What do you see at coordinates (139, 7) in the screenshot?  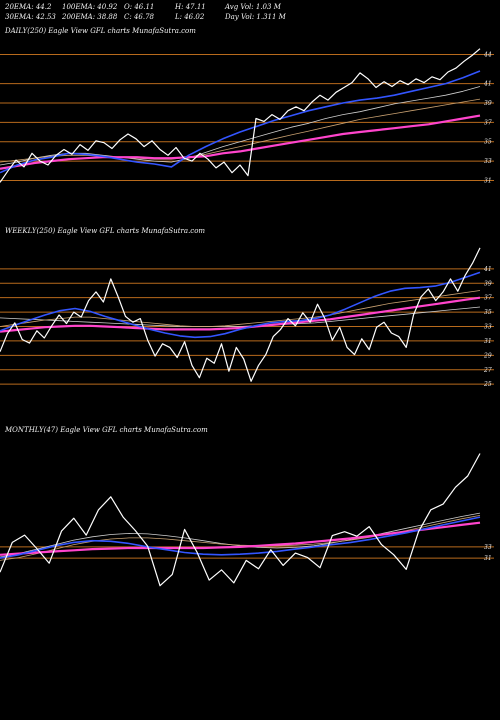 I see `open-readout: O: 46.11` at bounding box center [139, 7].